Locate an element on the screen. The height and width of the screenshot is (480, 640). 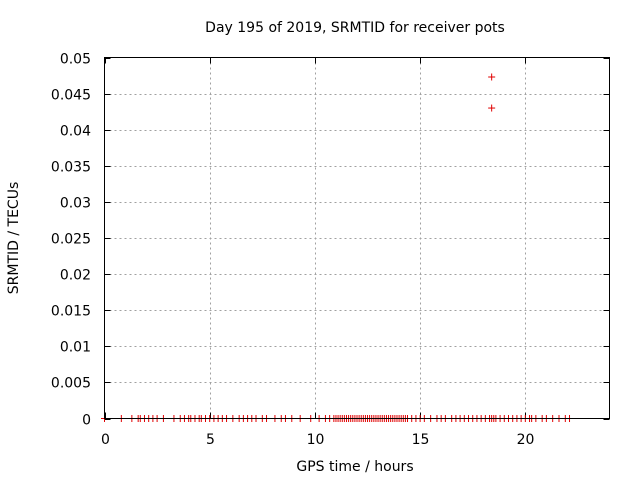
x-tick-label: 0 is located at coordinates (105, 440).